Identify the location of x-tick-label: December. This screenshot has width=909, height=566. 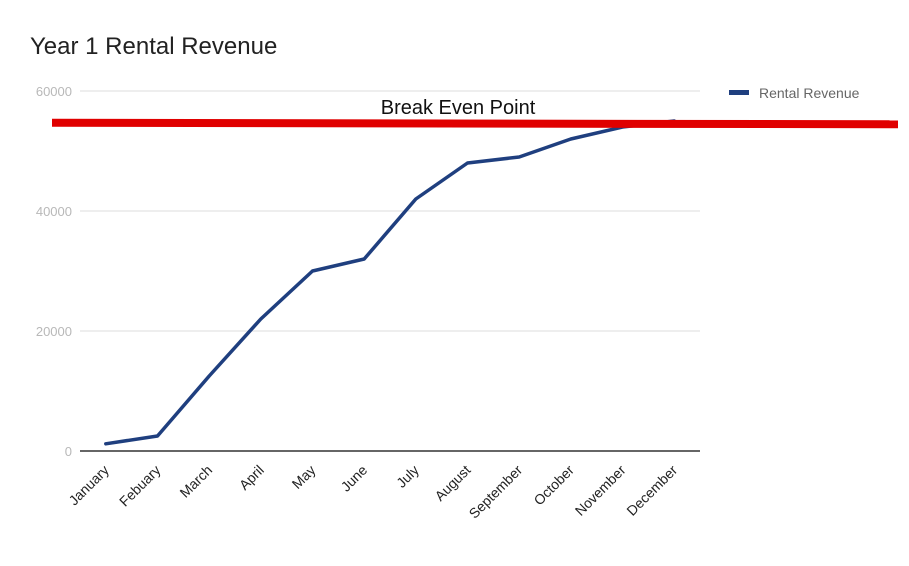
(651, 490).